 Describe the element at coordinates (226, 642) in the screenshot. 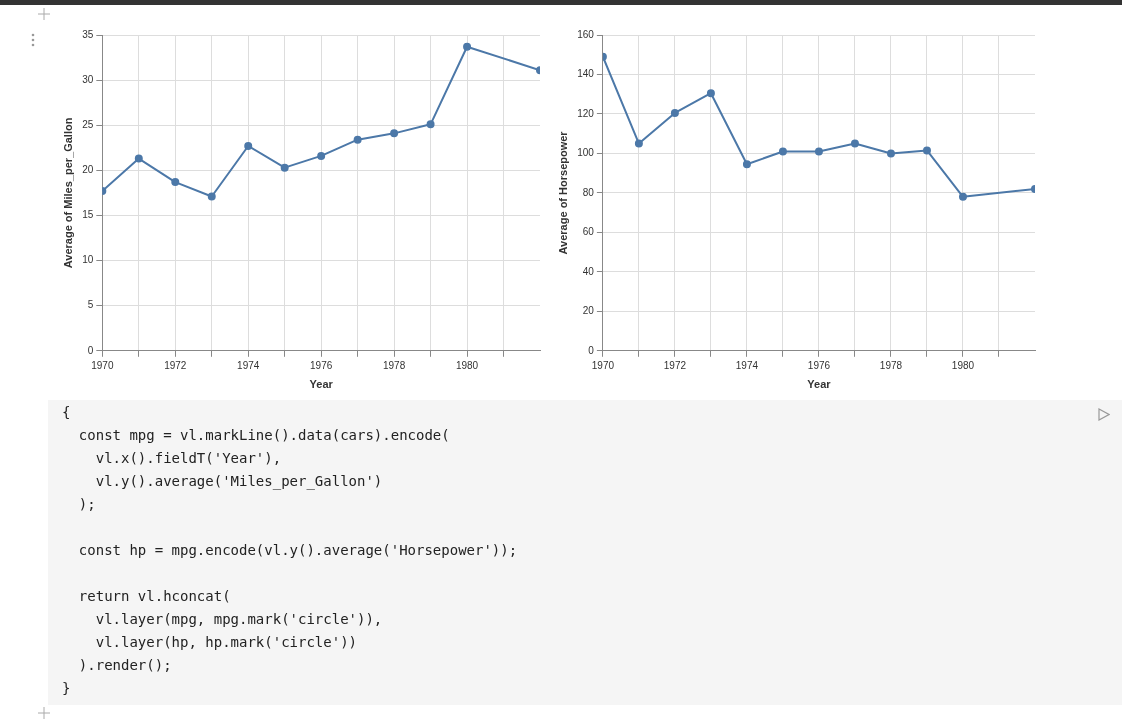

I see `text: vl.layer(hp, hp.mark('circle'))` at that location.